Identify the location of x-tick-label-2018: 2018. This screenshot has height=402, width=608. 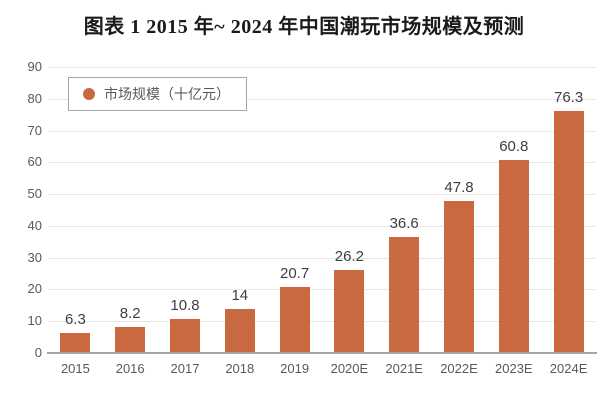
(240, 368).